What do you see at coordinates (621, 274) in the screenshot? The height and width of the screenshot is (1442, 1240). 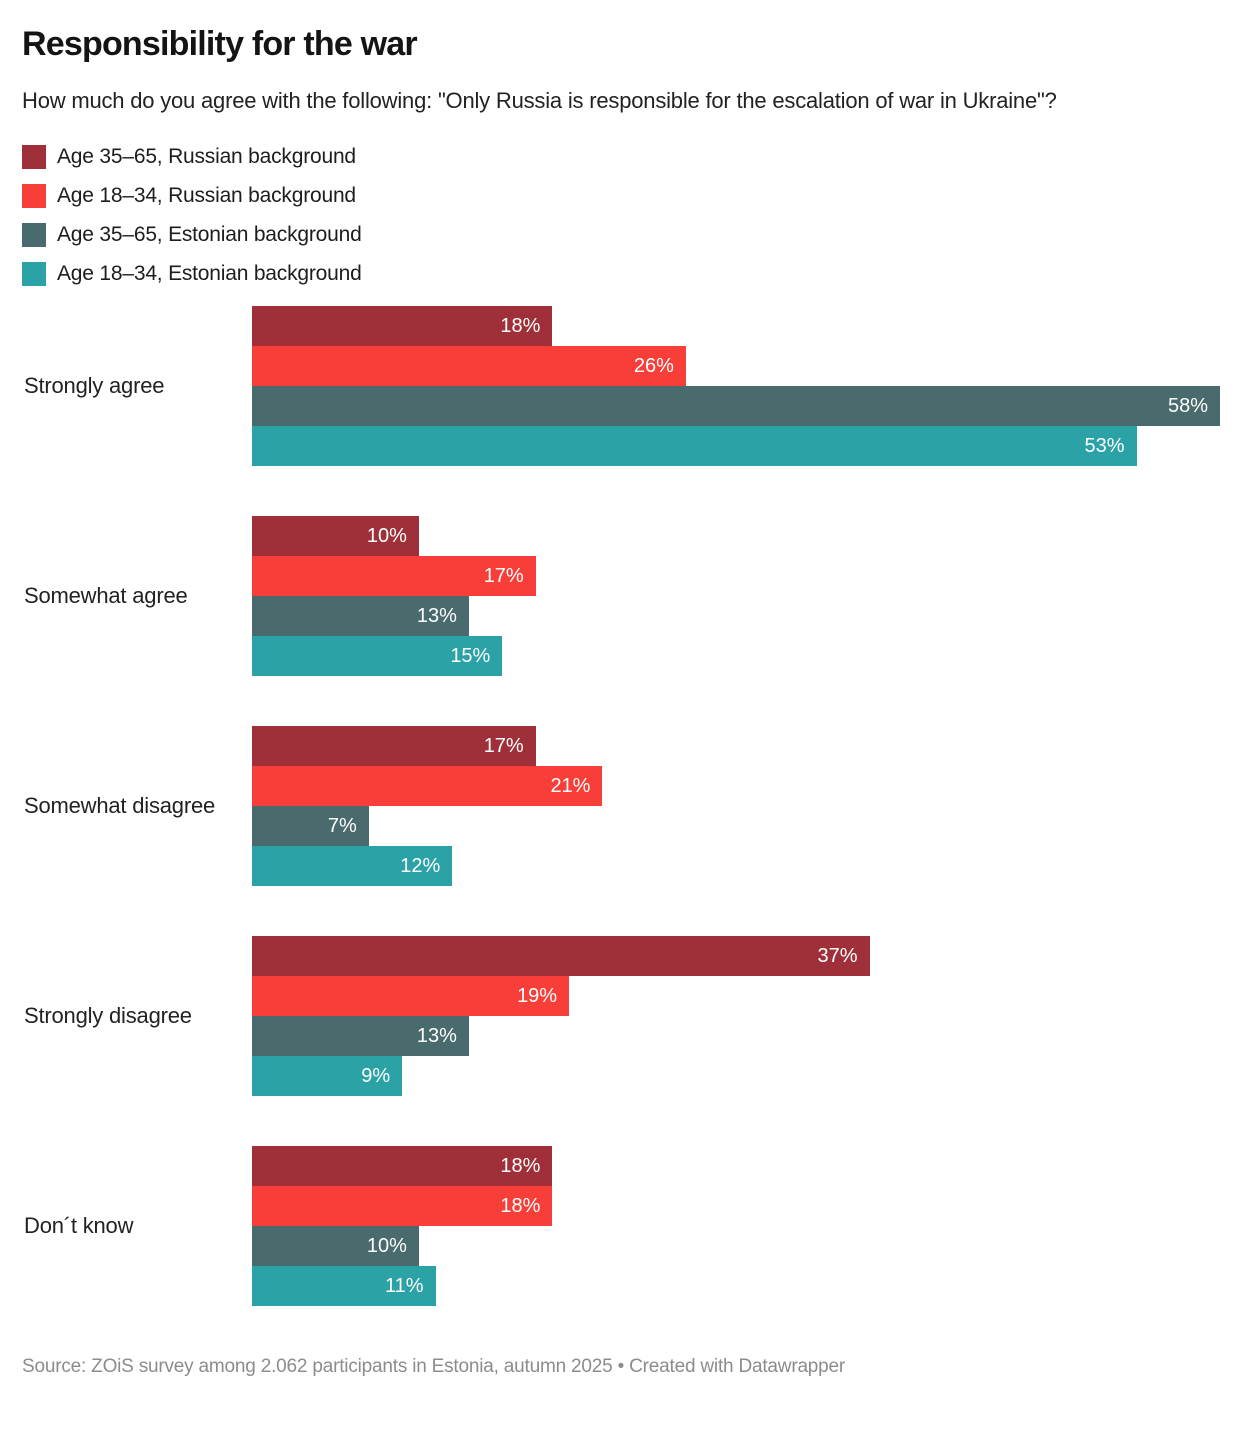 I see `legend-item: Age 18–34, Estonian background` at bounding box center [621, 274].